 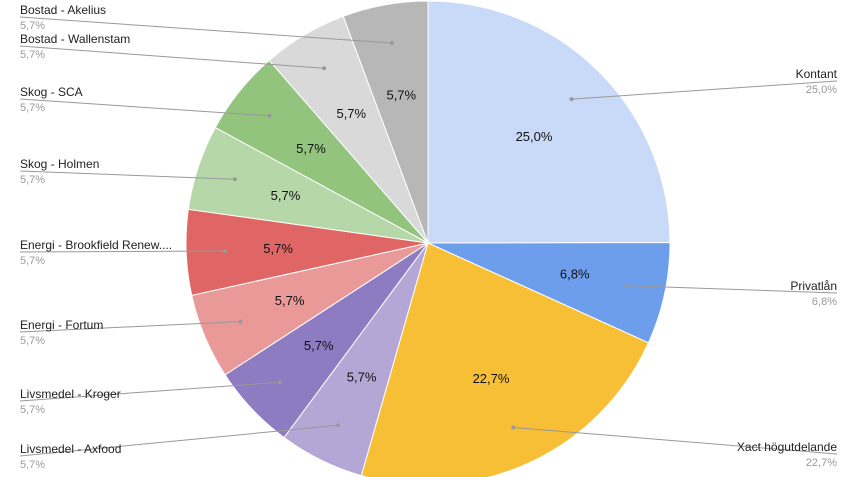 What do you see at coordinates (32, 108) in the screenshot?
I see `callout-value-skog-sca: 5,7%` at bounding box center [32, 108].